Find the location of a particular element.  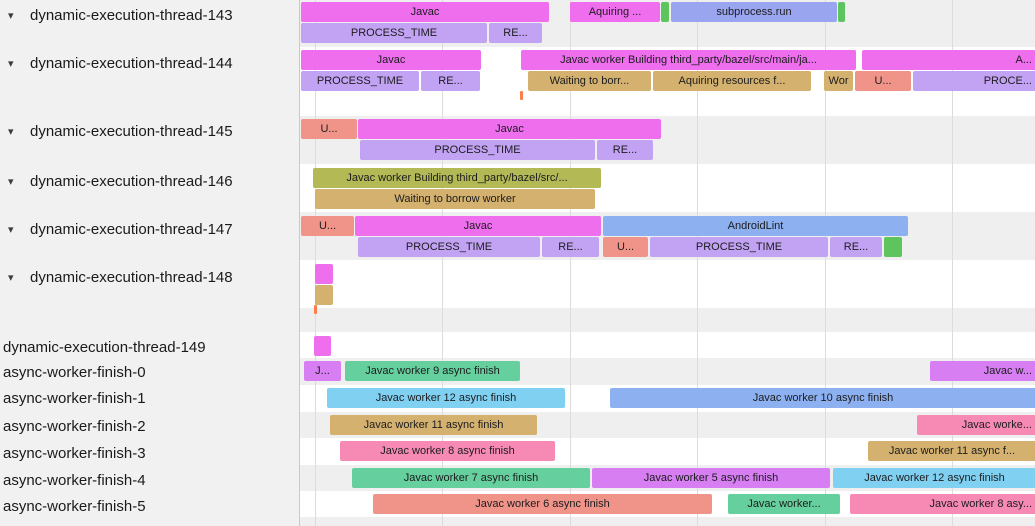

track-label: async-worker-finish-5 is located at coordinates (149, 506).